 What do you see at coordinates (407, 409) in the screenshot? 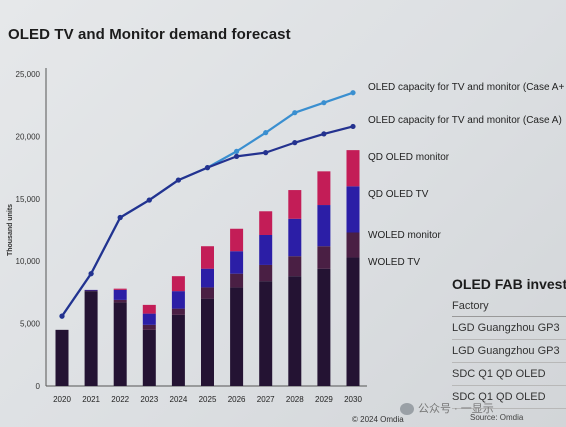
I see `wechat-icon` at bounding box center [407, 409].